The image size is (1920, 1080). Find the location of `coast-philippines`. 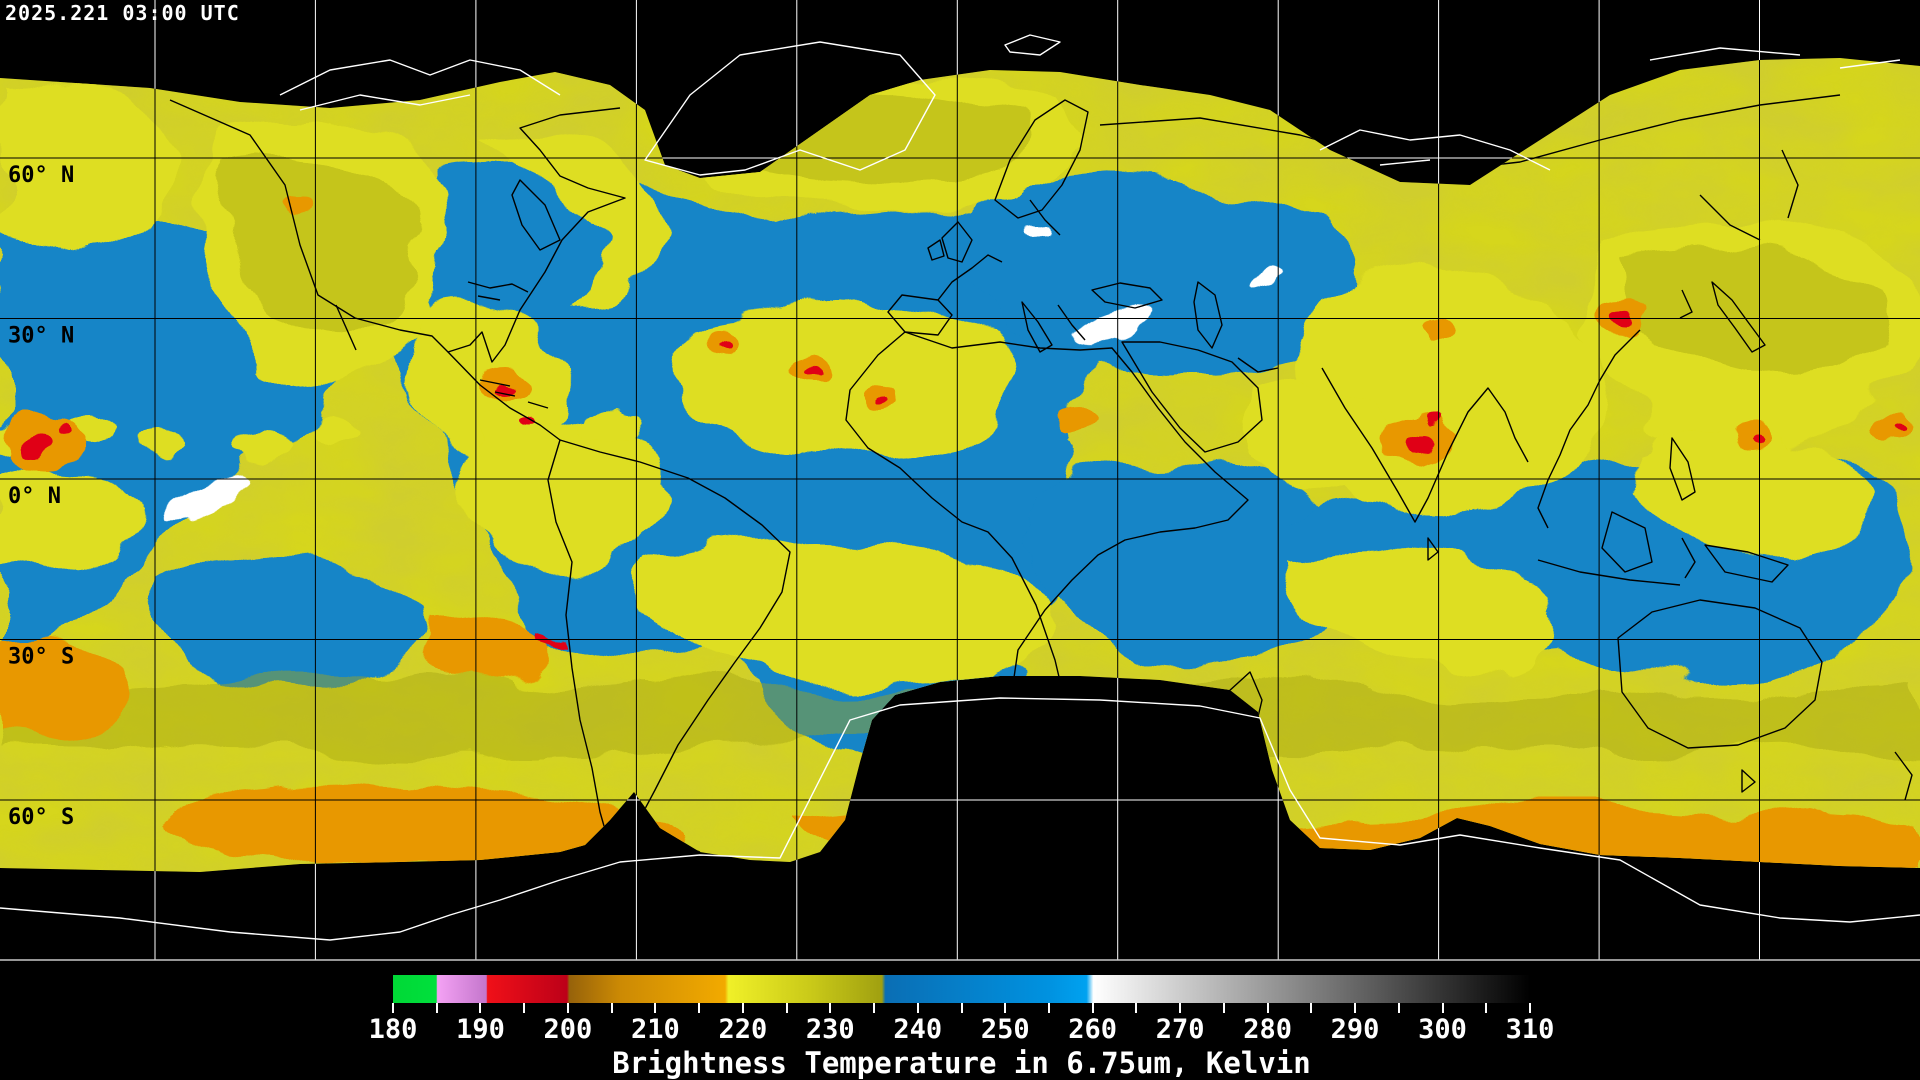

coast-philippines is located at coordinates (1682, 469).